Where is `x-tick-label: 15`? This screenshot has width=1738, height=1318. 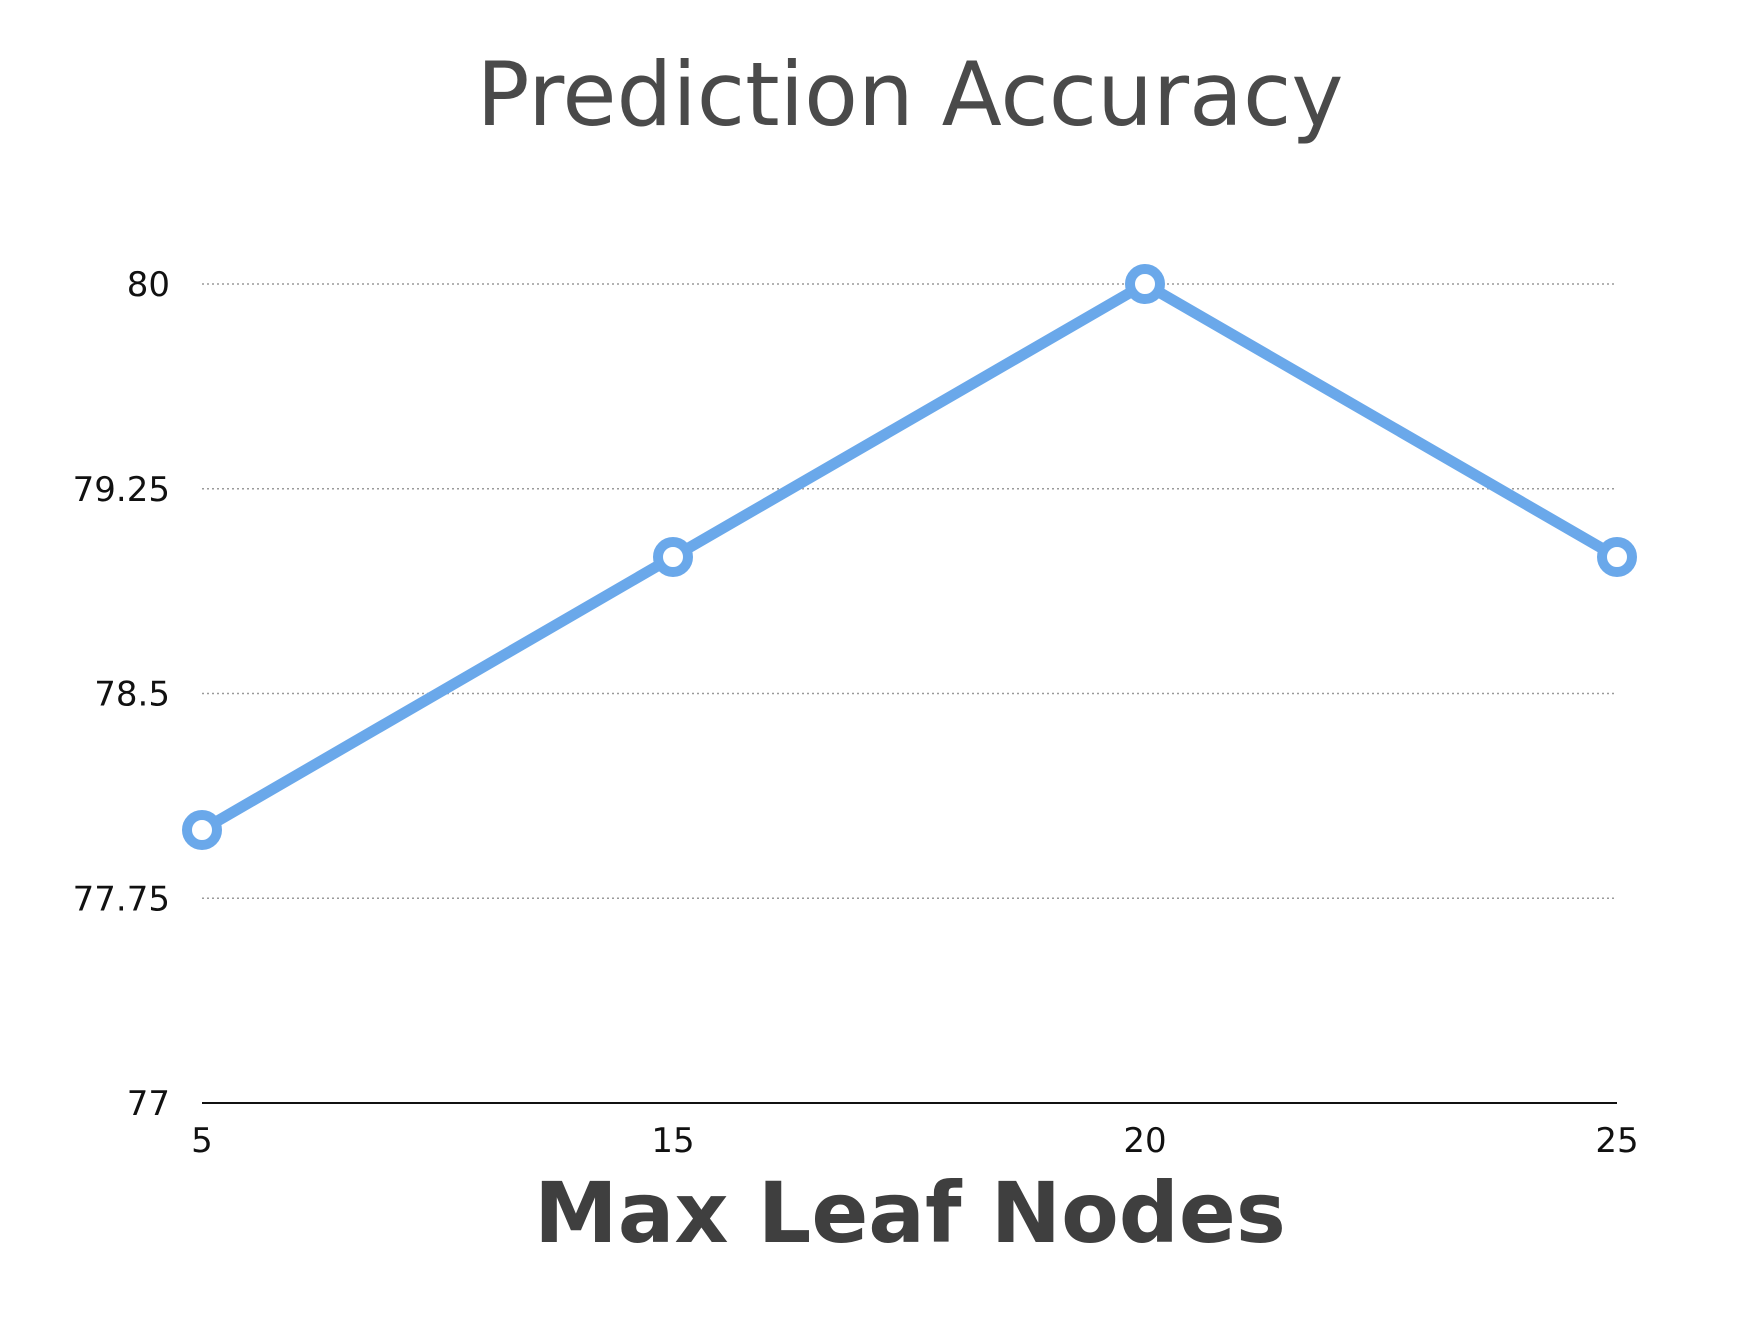
x-tick-label: 15 is located at coordinates (672, 1141).